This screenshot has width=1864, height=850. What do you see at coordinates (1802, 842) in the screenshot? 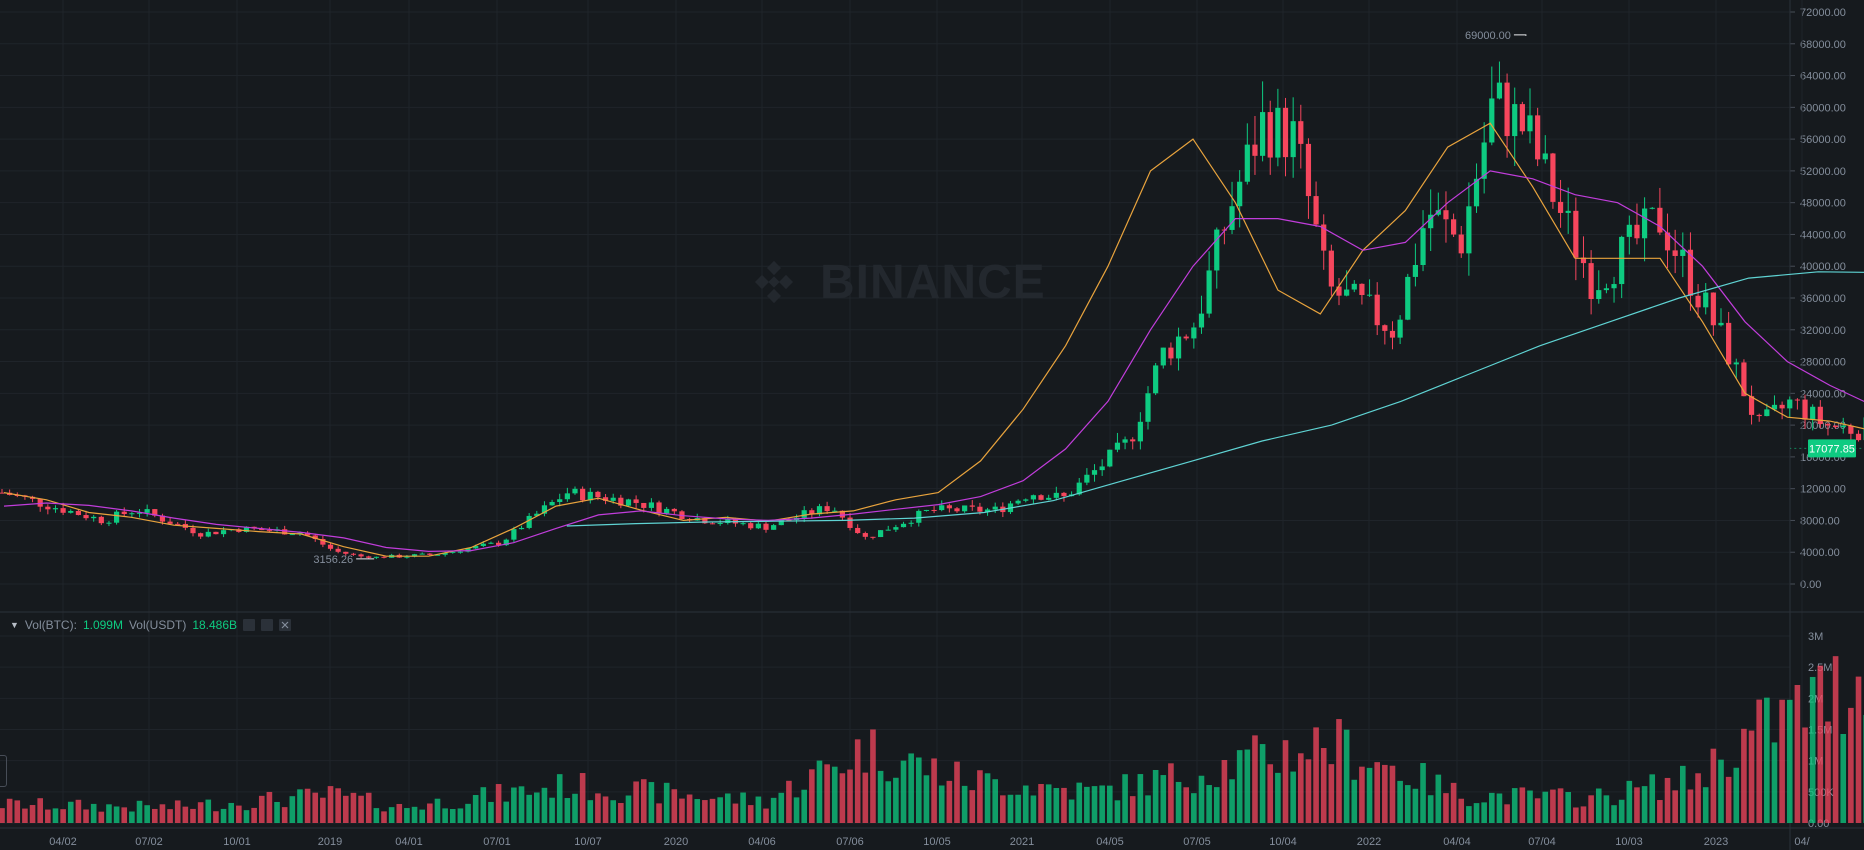
I see `time-tick-label: 04/` at bounding box center [1802, 842].